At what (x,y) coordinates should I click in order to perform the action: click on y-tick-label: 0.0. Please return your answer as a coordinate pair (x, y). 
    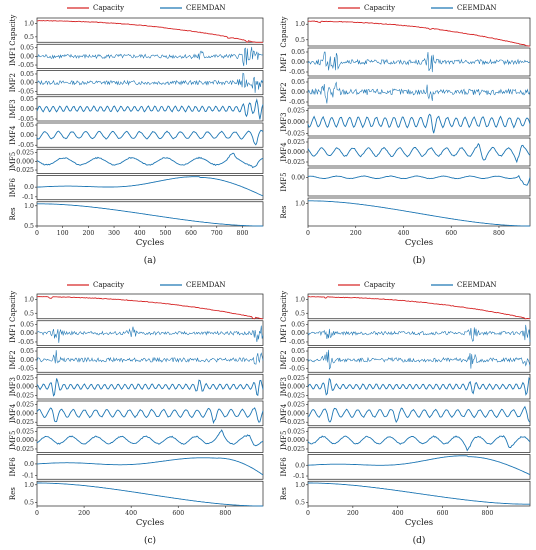
    Looking at the image, I should click on (300, 465).